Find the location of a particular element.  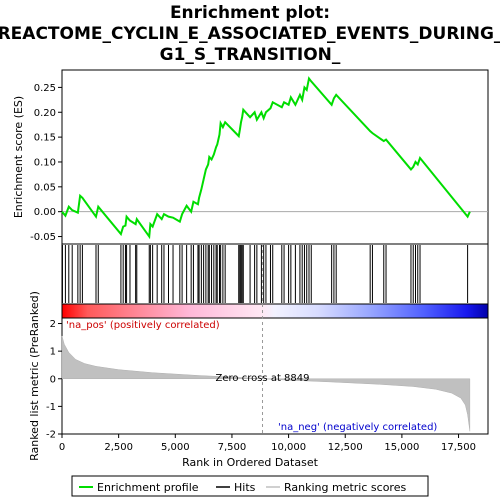

gradient-fill is located at coordinates (275, 311).